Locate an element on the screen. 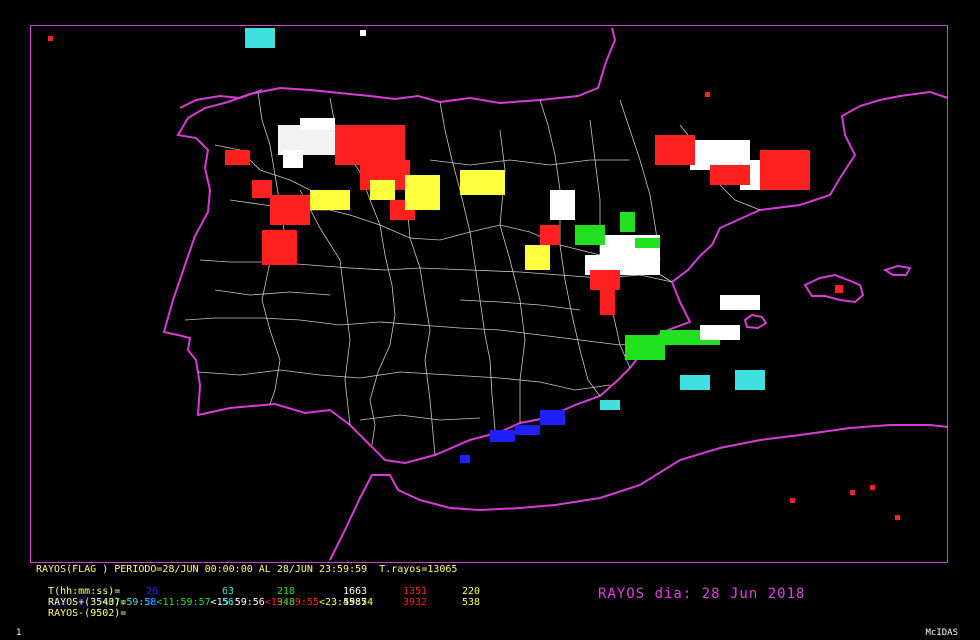  negative-value-3: 348 is located at coordinates (286, 602).